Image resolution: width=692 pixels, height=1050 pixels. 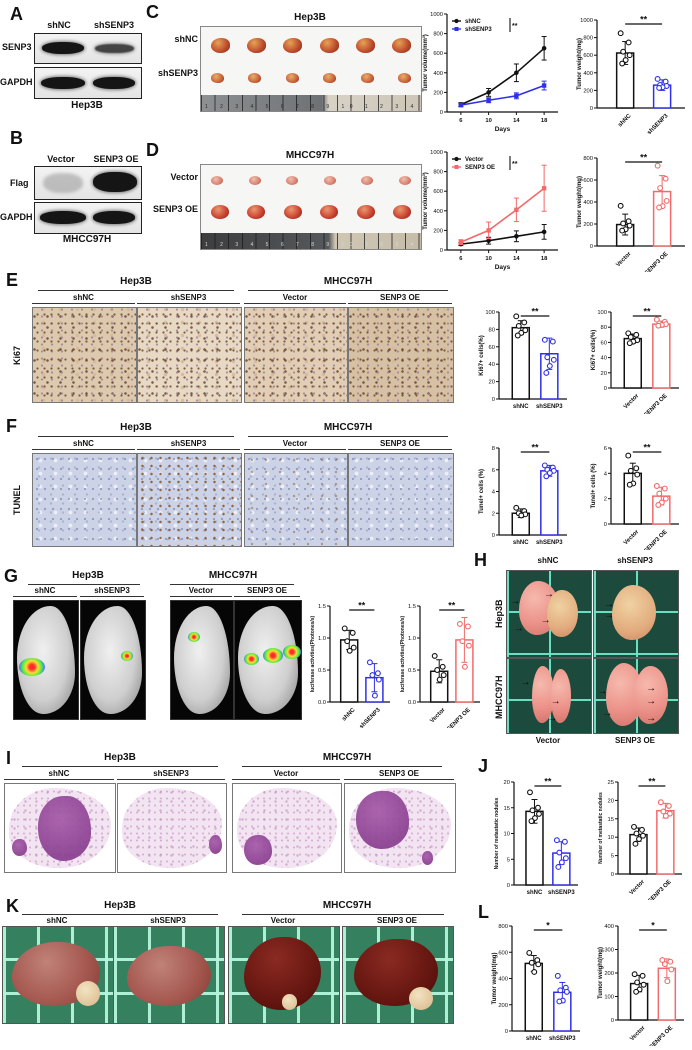 I want to click on panel-letter-d: D, so click(x=152, y=150).